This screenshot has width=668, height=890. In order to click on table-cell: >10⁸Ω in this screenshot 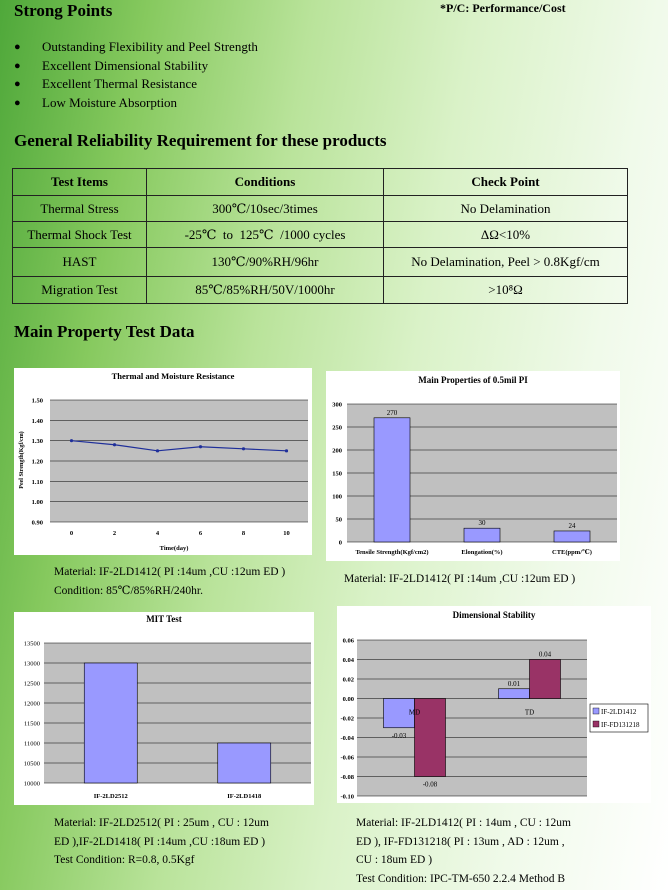, I will do `click(505, 290)`.